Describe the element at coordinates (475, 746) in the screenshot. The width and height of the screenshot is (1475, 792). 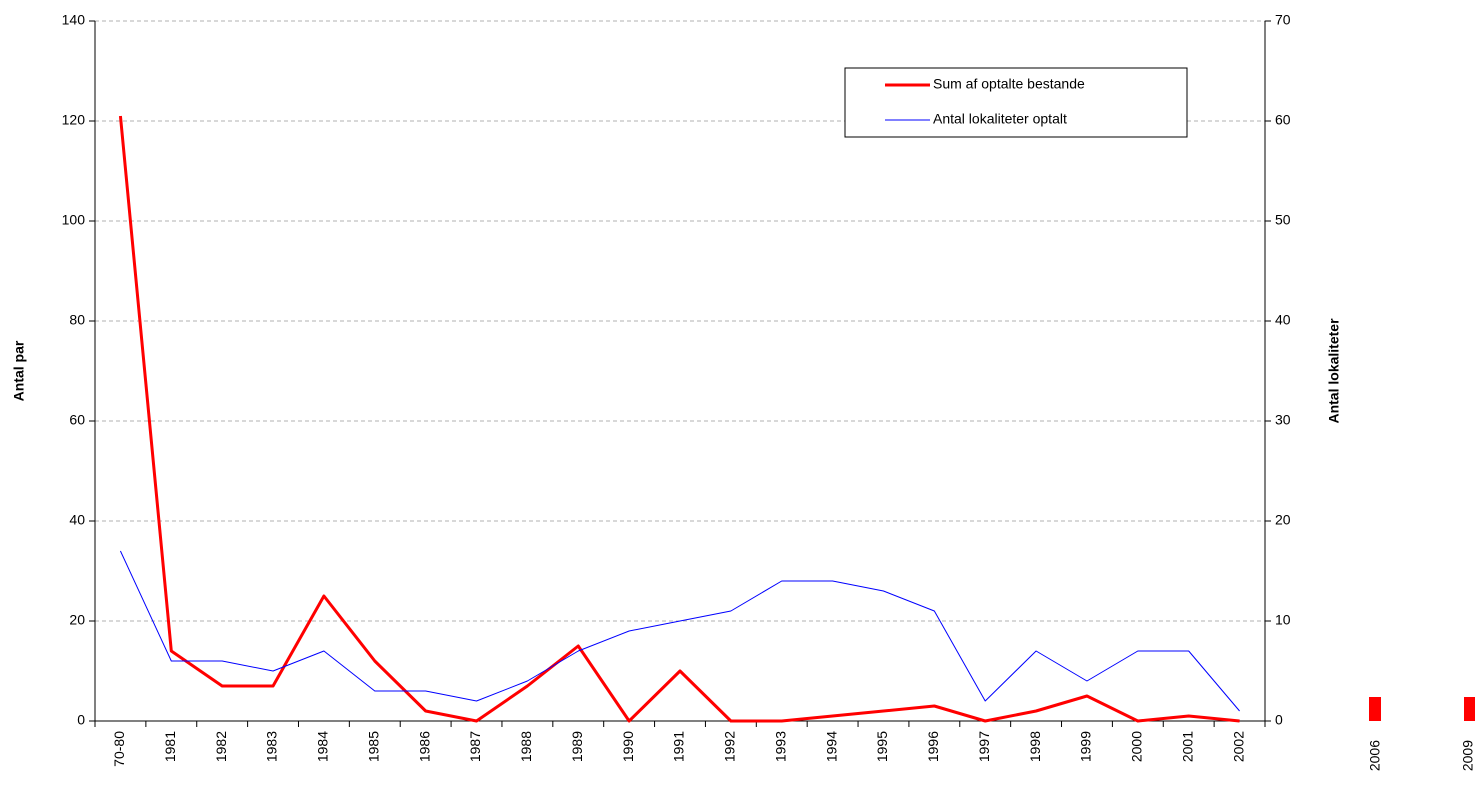
I see `x-tick-label: 1987` at that location.